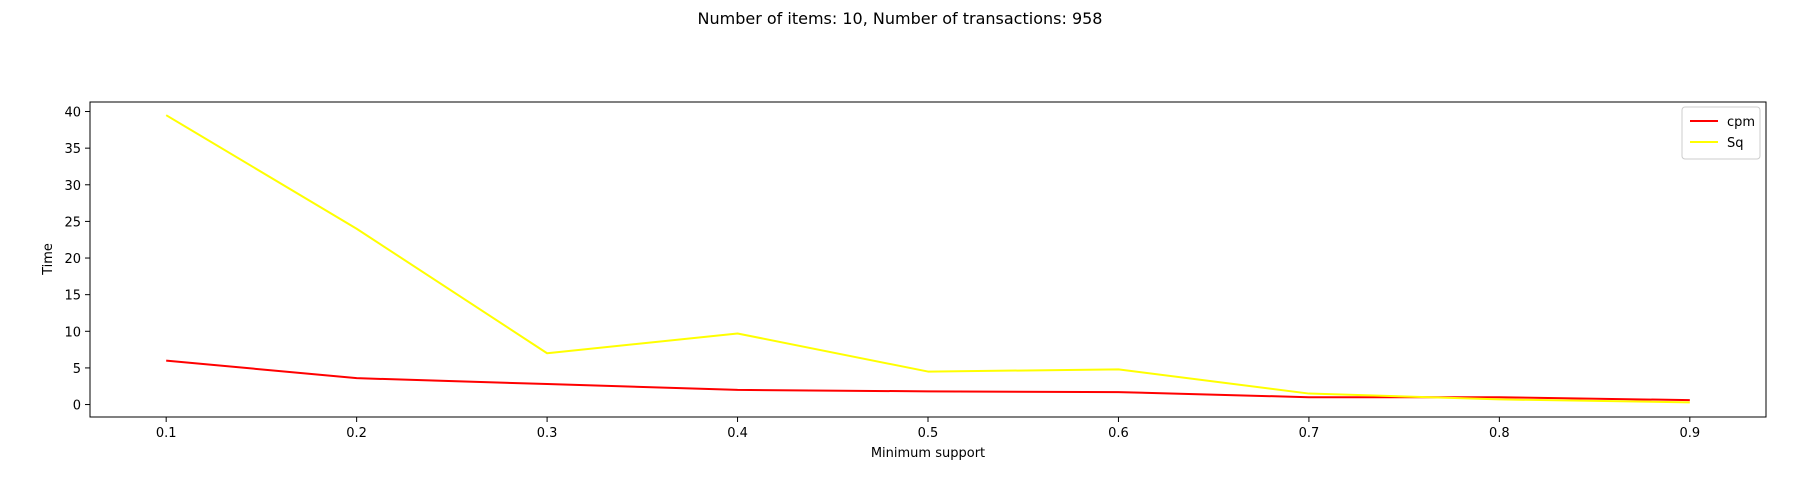 This screenshot has height=500, width=1800. I want to click on x-tick-label: 0.3, so click(547, 433).